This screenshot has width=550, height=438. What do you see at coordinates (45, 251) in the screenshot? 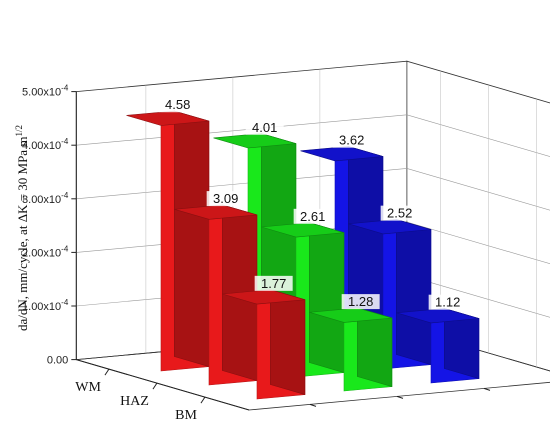
I see `y-tick-label: 2.00x10⁻⁴` at bounding box center [45, 251].